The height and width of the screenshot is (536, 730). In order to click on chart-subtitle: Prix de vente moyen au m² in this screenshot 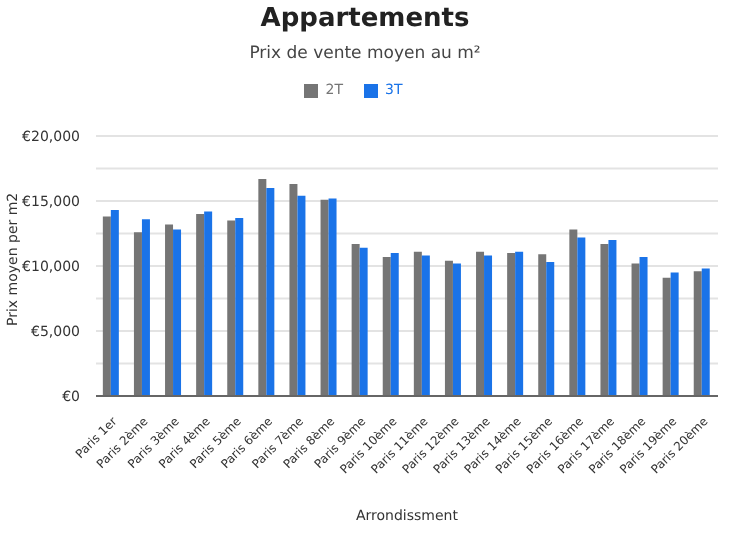, I will do `click(365, 54)`.